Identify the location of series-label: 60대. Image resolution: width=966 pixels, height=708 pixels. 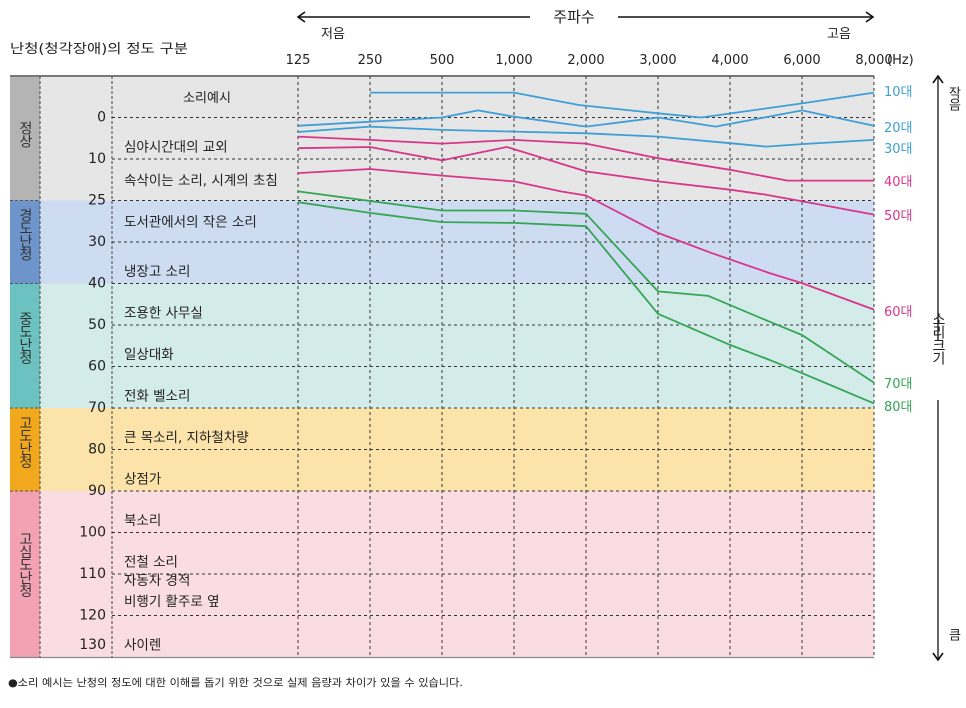
(898, 312).